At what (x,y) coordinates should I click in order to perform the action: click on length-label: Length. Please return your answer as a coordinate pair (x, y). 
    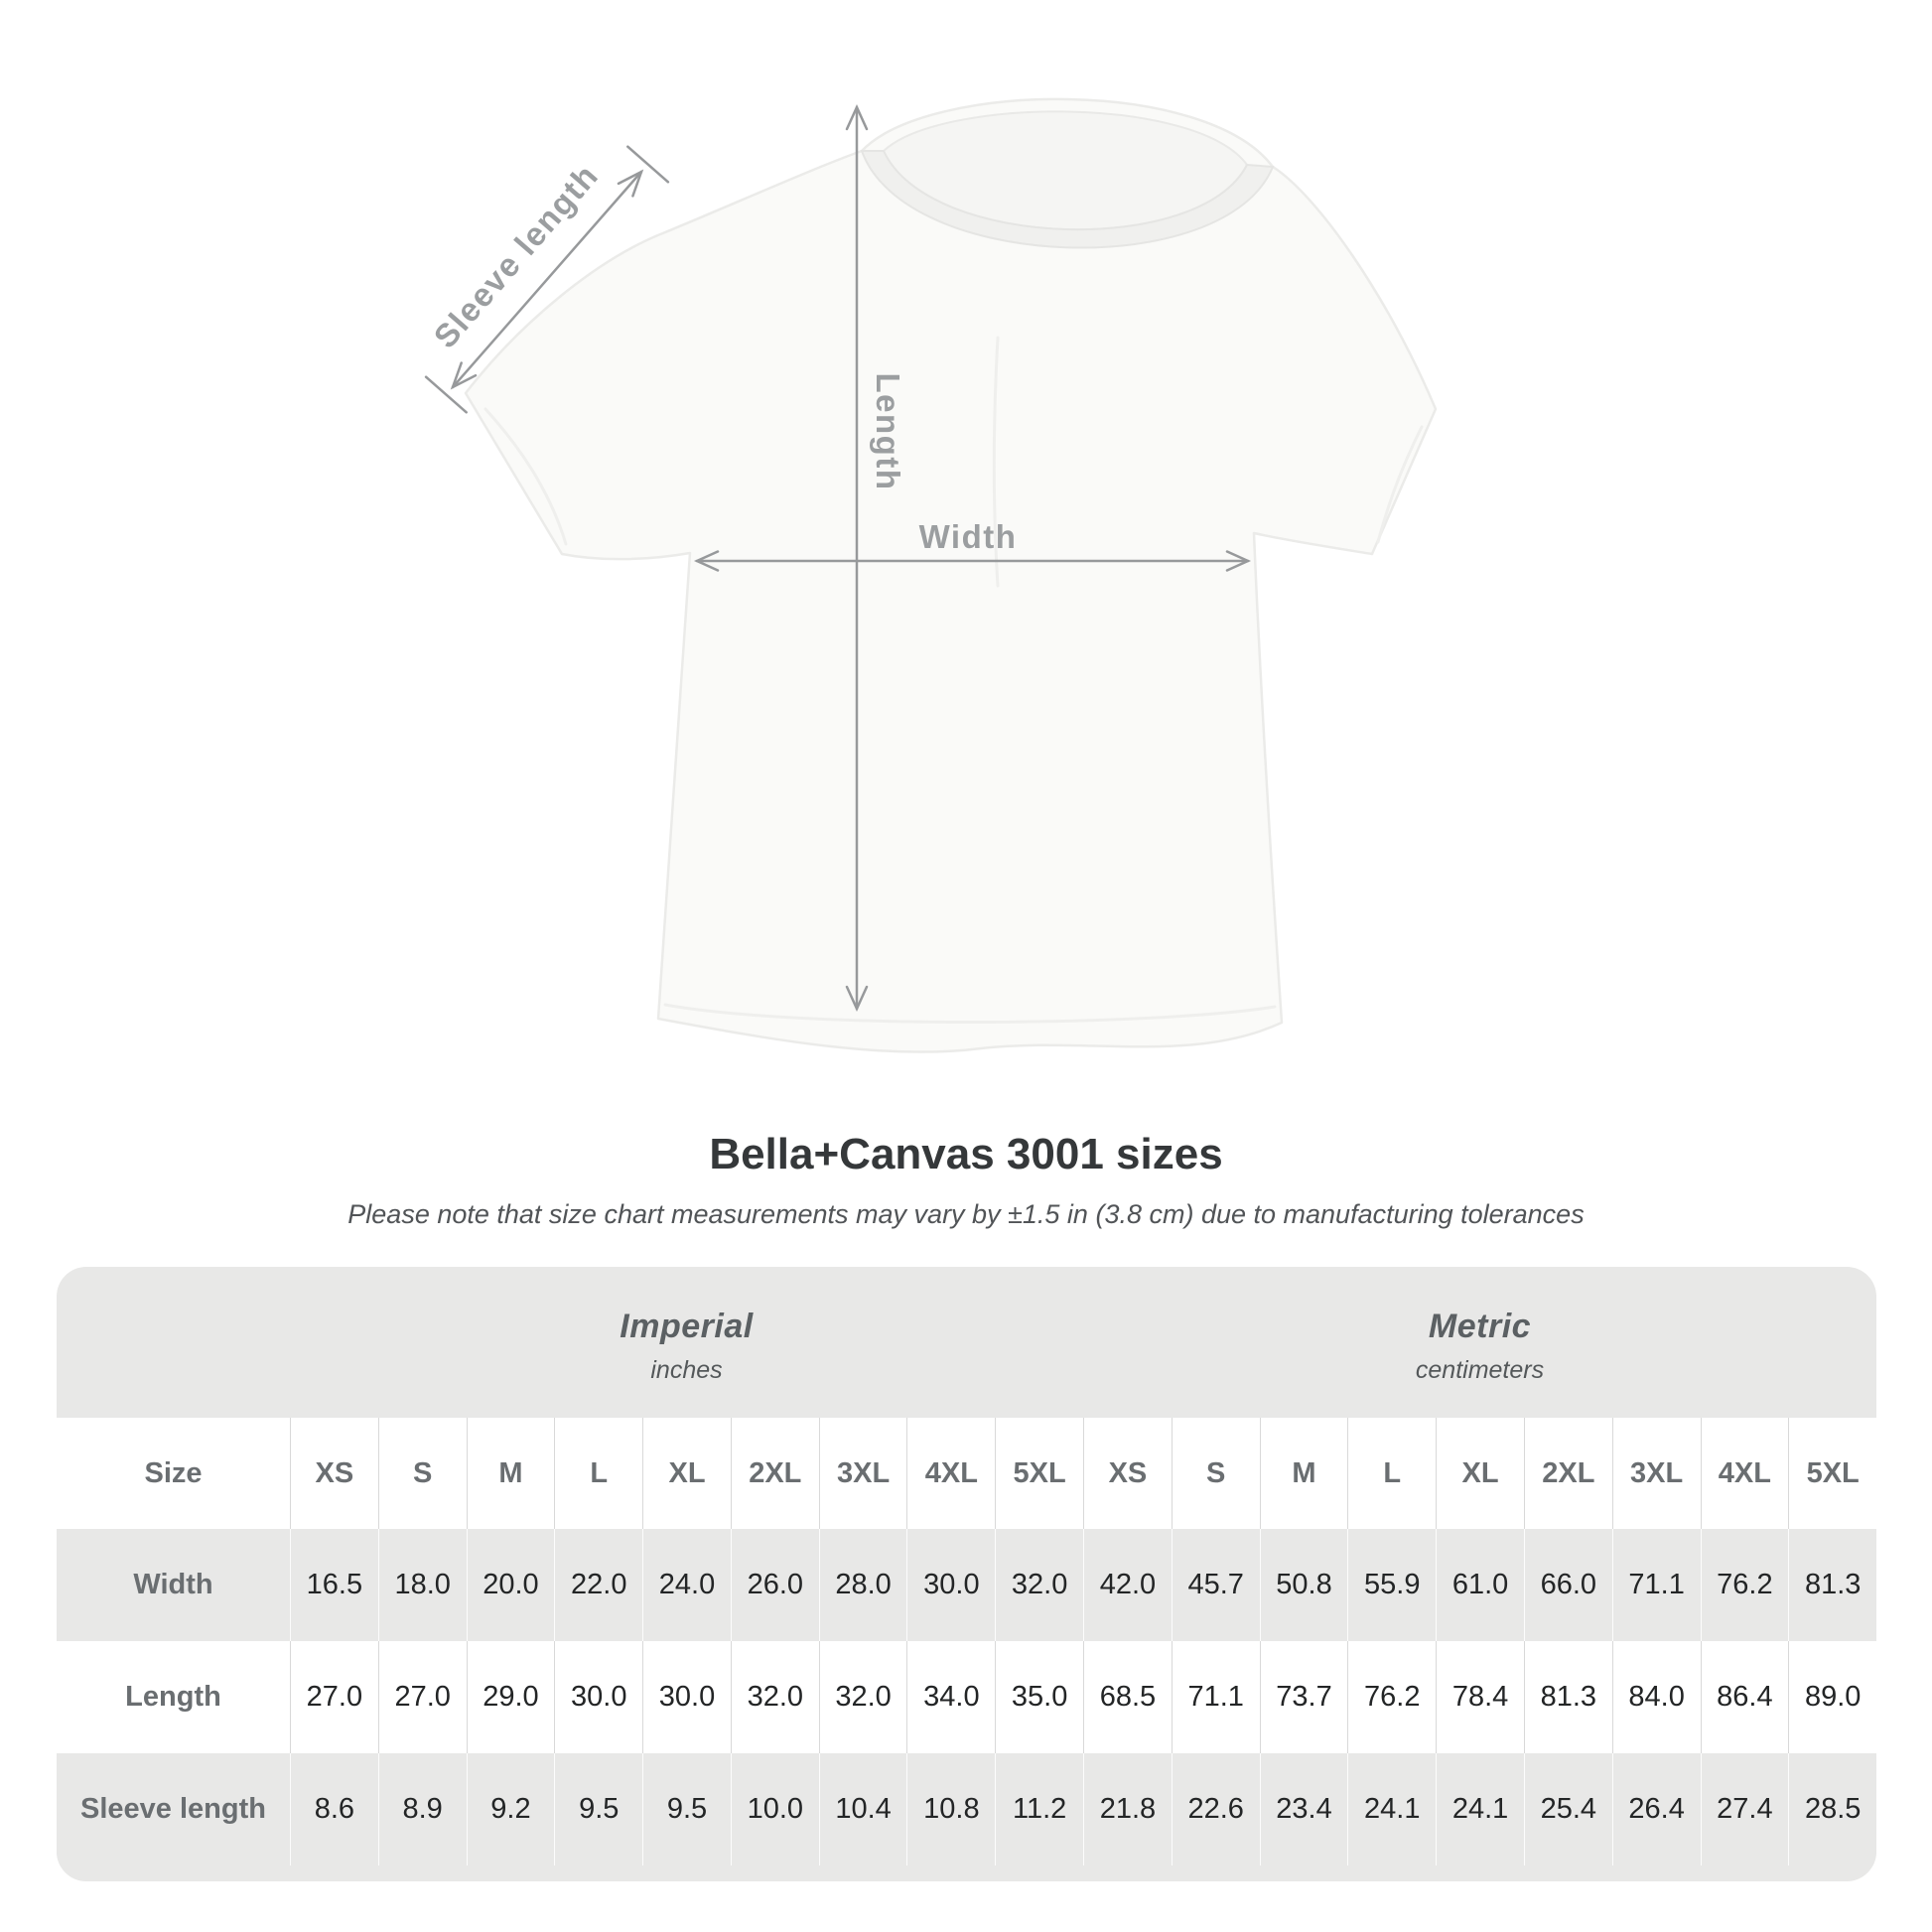
    Looking at the image, I should click on (888, 432).